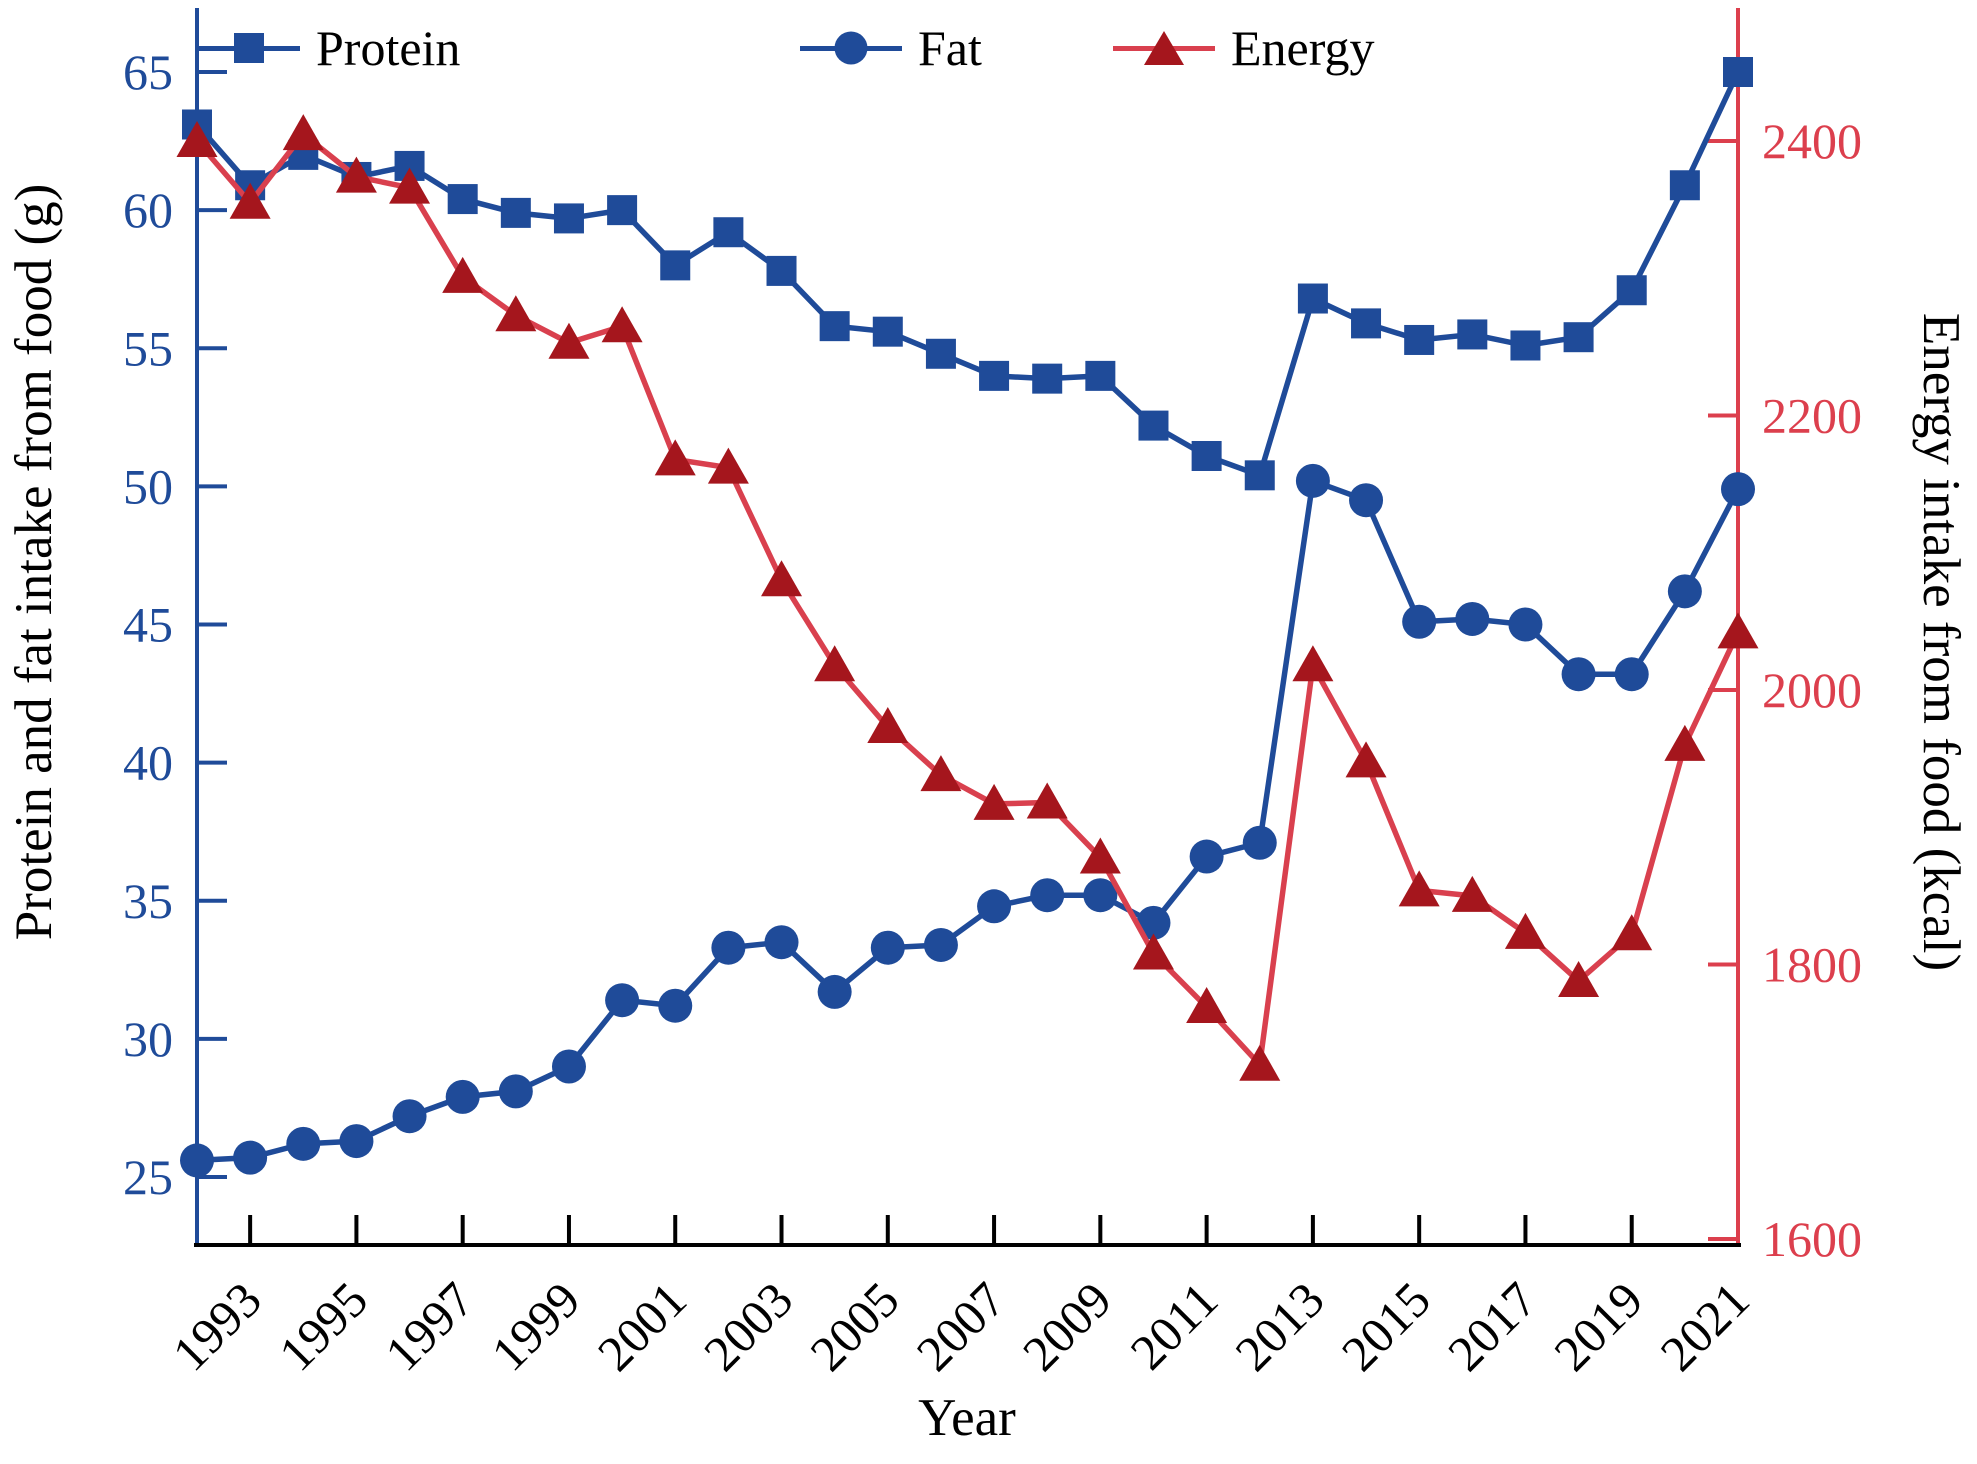  I want to click on x-tick-label: 2011, so click(1173, 1325).